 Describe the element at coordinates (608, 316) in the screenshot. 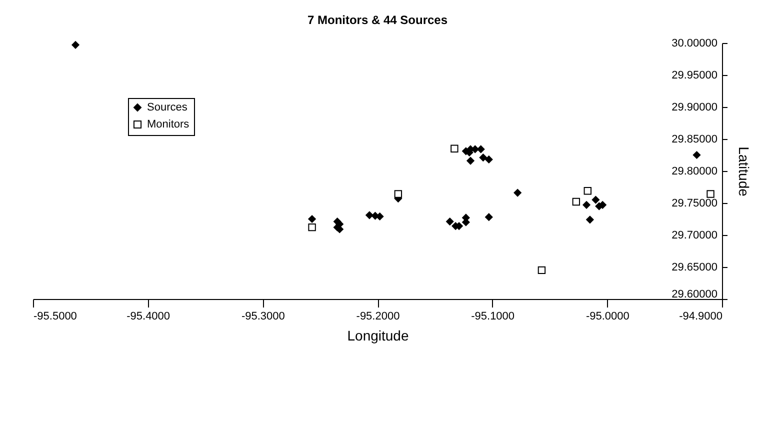

I see `x-tick-label: -95.0000` at that location.